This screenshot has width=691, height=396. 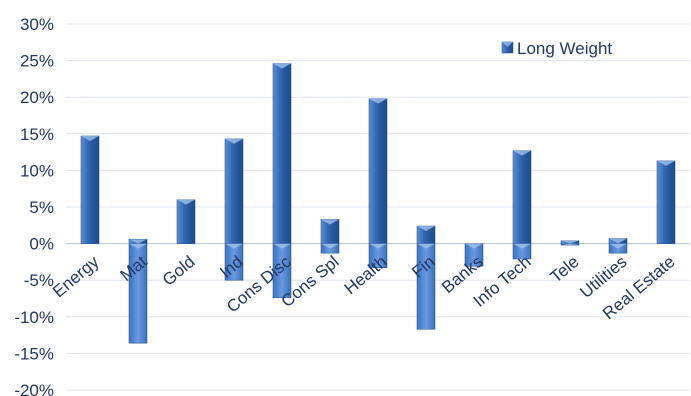 I want to click on y-tick-label: -15%, so click(x=34, y=353).